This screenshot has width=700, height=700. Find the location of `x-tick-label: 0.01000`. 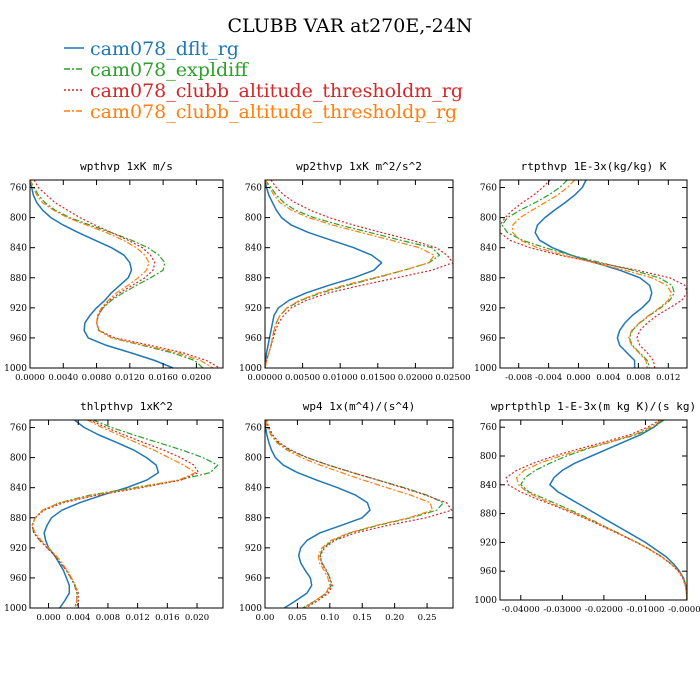

x-tick-label: 0.01000 is located at coordinates (340, 378).